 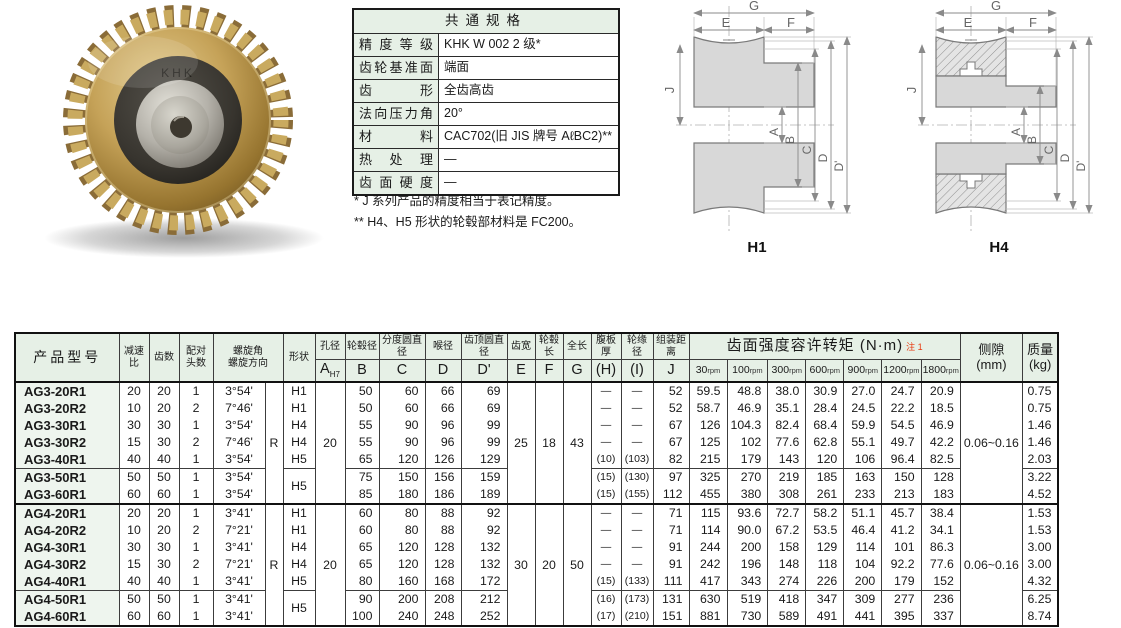 What do you see at coordinates (637, 495) in the screenshot?
I see `cell: (155)` at bounding box center [637, 495].